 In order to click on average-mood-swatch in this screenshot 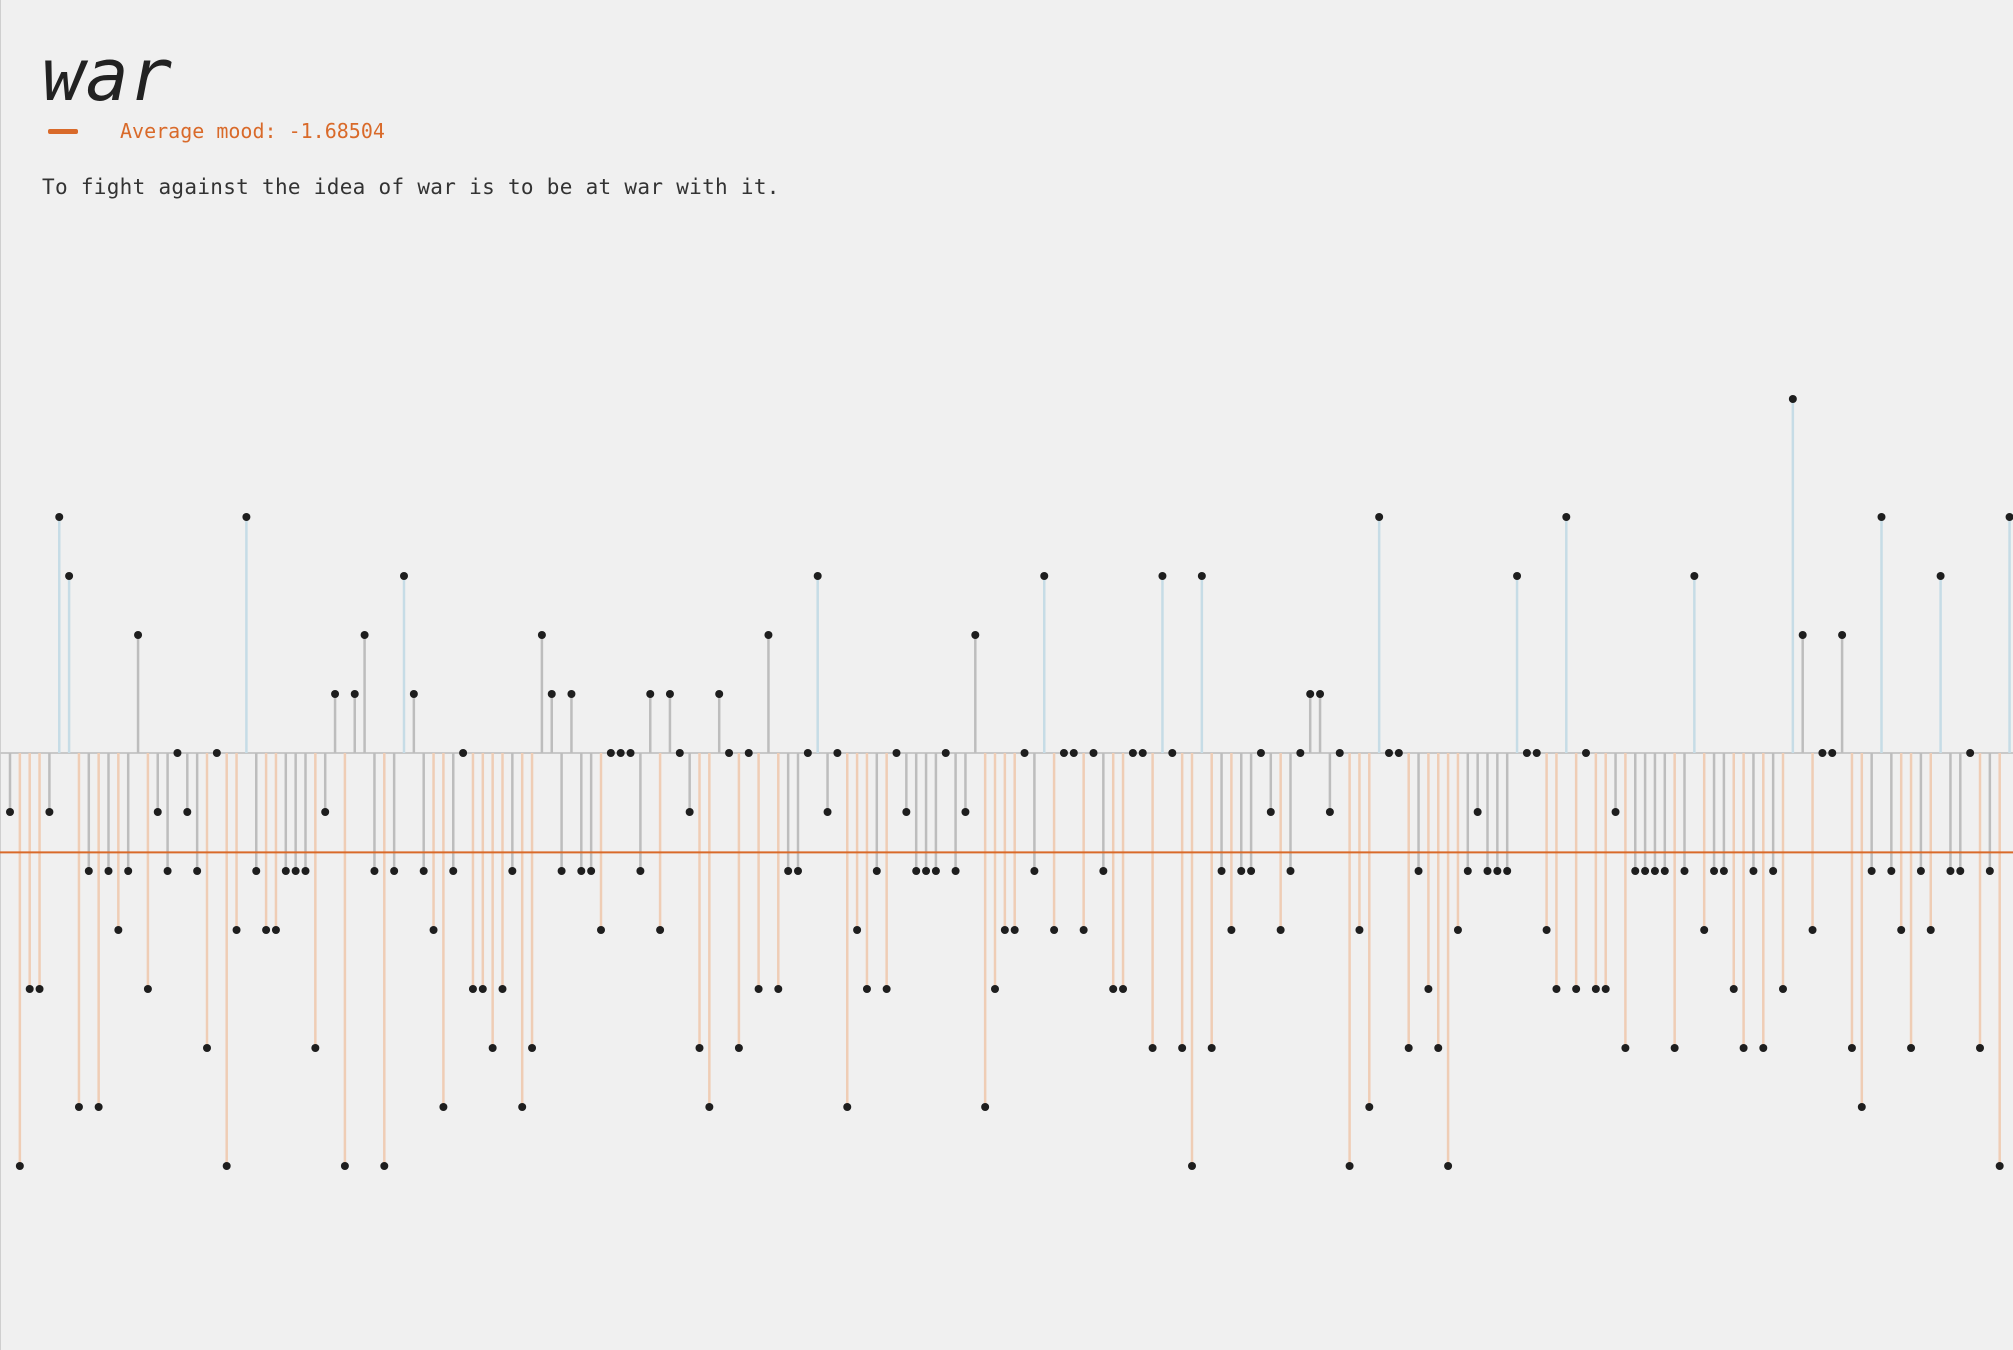, I will do `click(63, 131)`.